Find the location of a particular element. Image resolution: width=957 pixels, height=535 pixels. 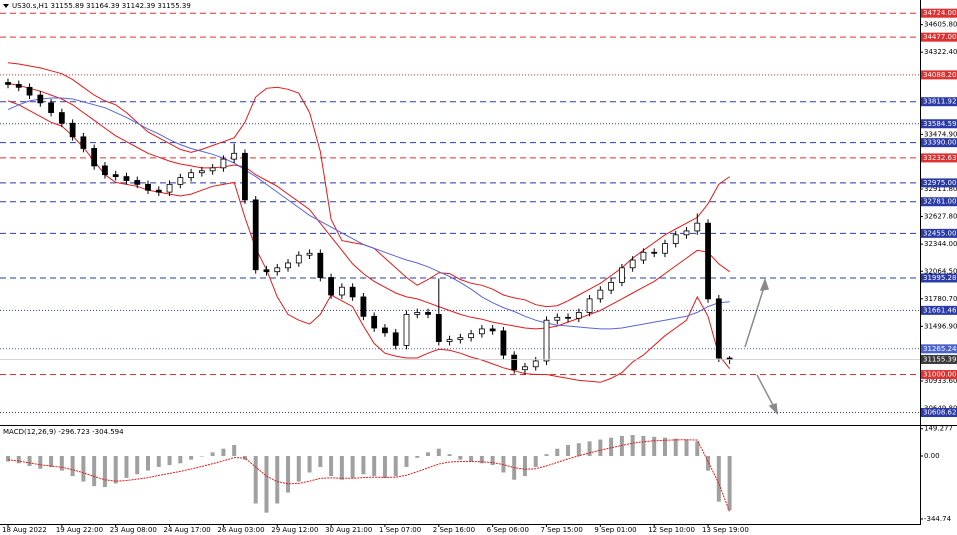

level-label: 33584.59 is located at coordinates (939, 124).